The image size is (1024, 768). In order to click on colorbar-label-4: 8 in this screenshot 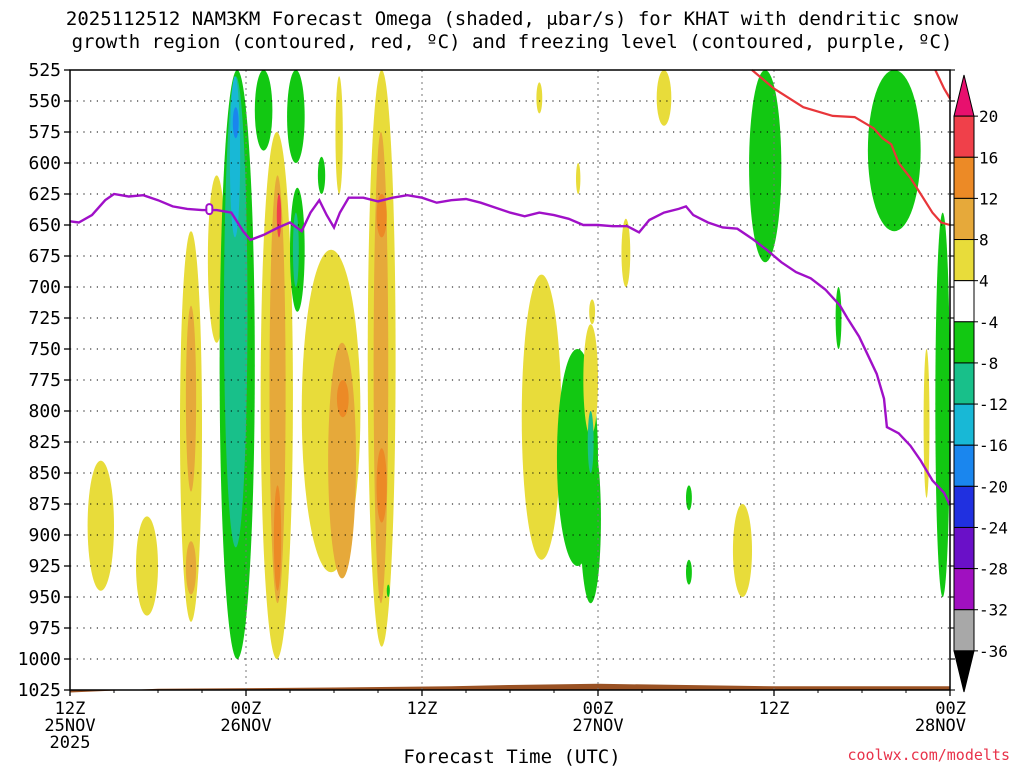, I will do `click(984, 240)`.